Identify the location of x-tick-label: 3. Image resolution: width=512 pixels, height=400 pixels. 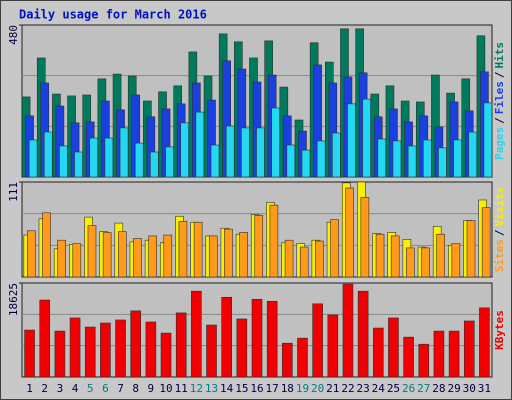
(60, 388).